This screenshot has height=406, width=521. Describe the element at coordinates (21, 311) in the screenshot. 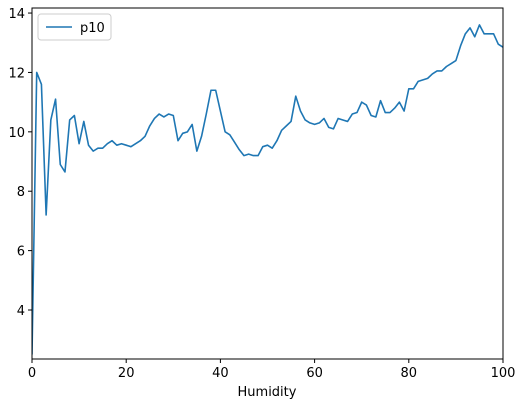

I see `y-tick-label: 4` at that location.